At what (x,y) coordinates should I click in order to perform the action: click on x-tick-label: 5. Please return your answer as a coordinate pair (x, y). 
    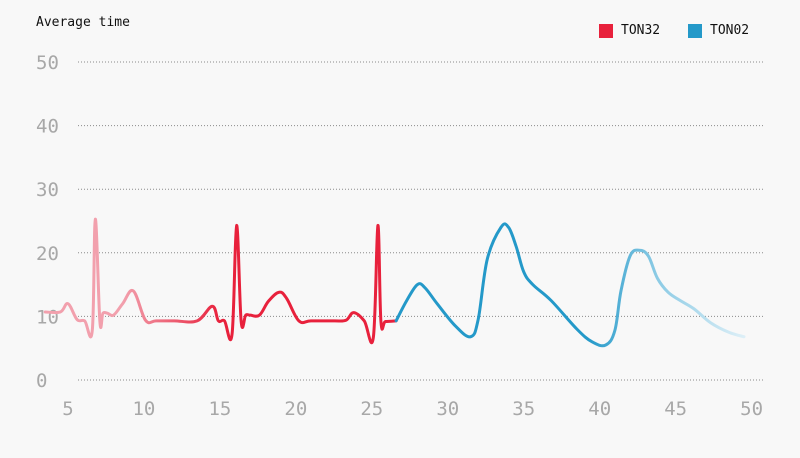
    Looking at the image, I should click on (67, 409).